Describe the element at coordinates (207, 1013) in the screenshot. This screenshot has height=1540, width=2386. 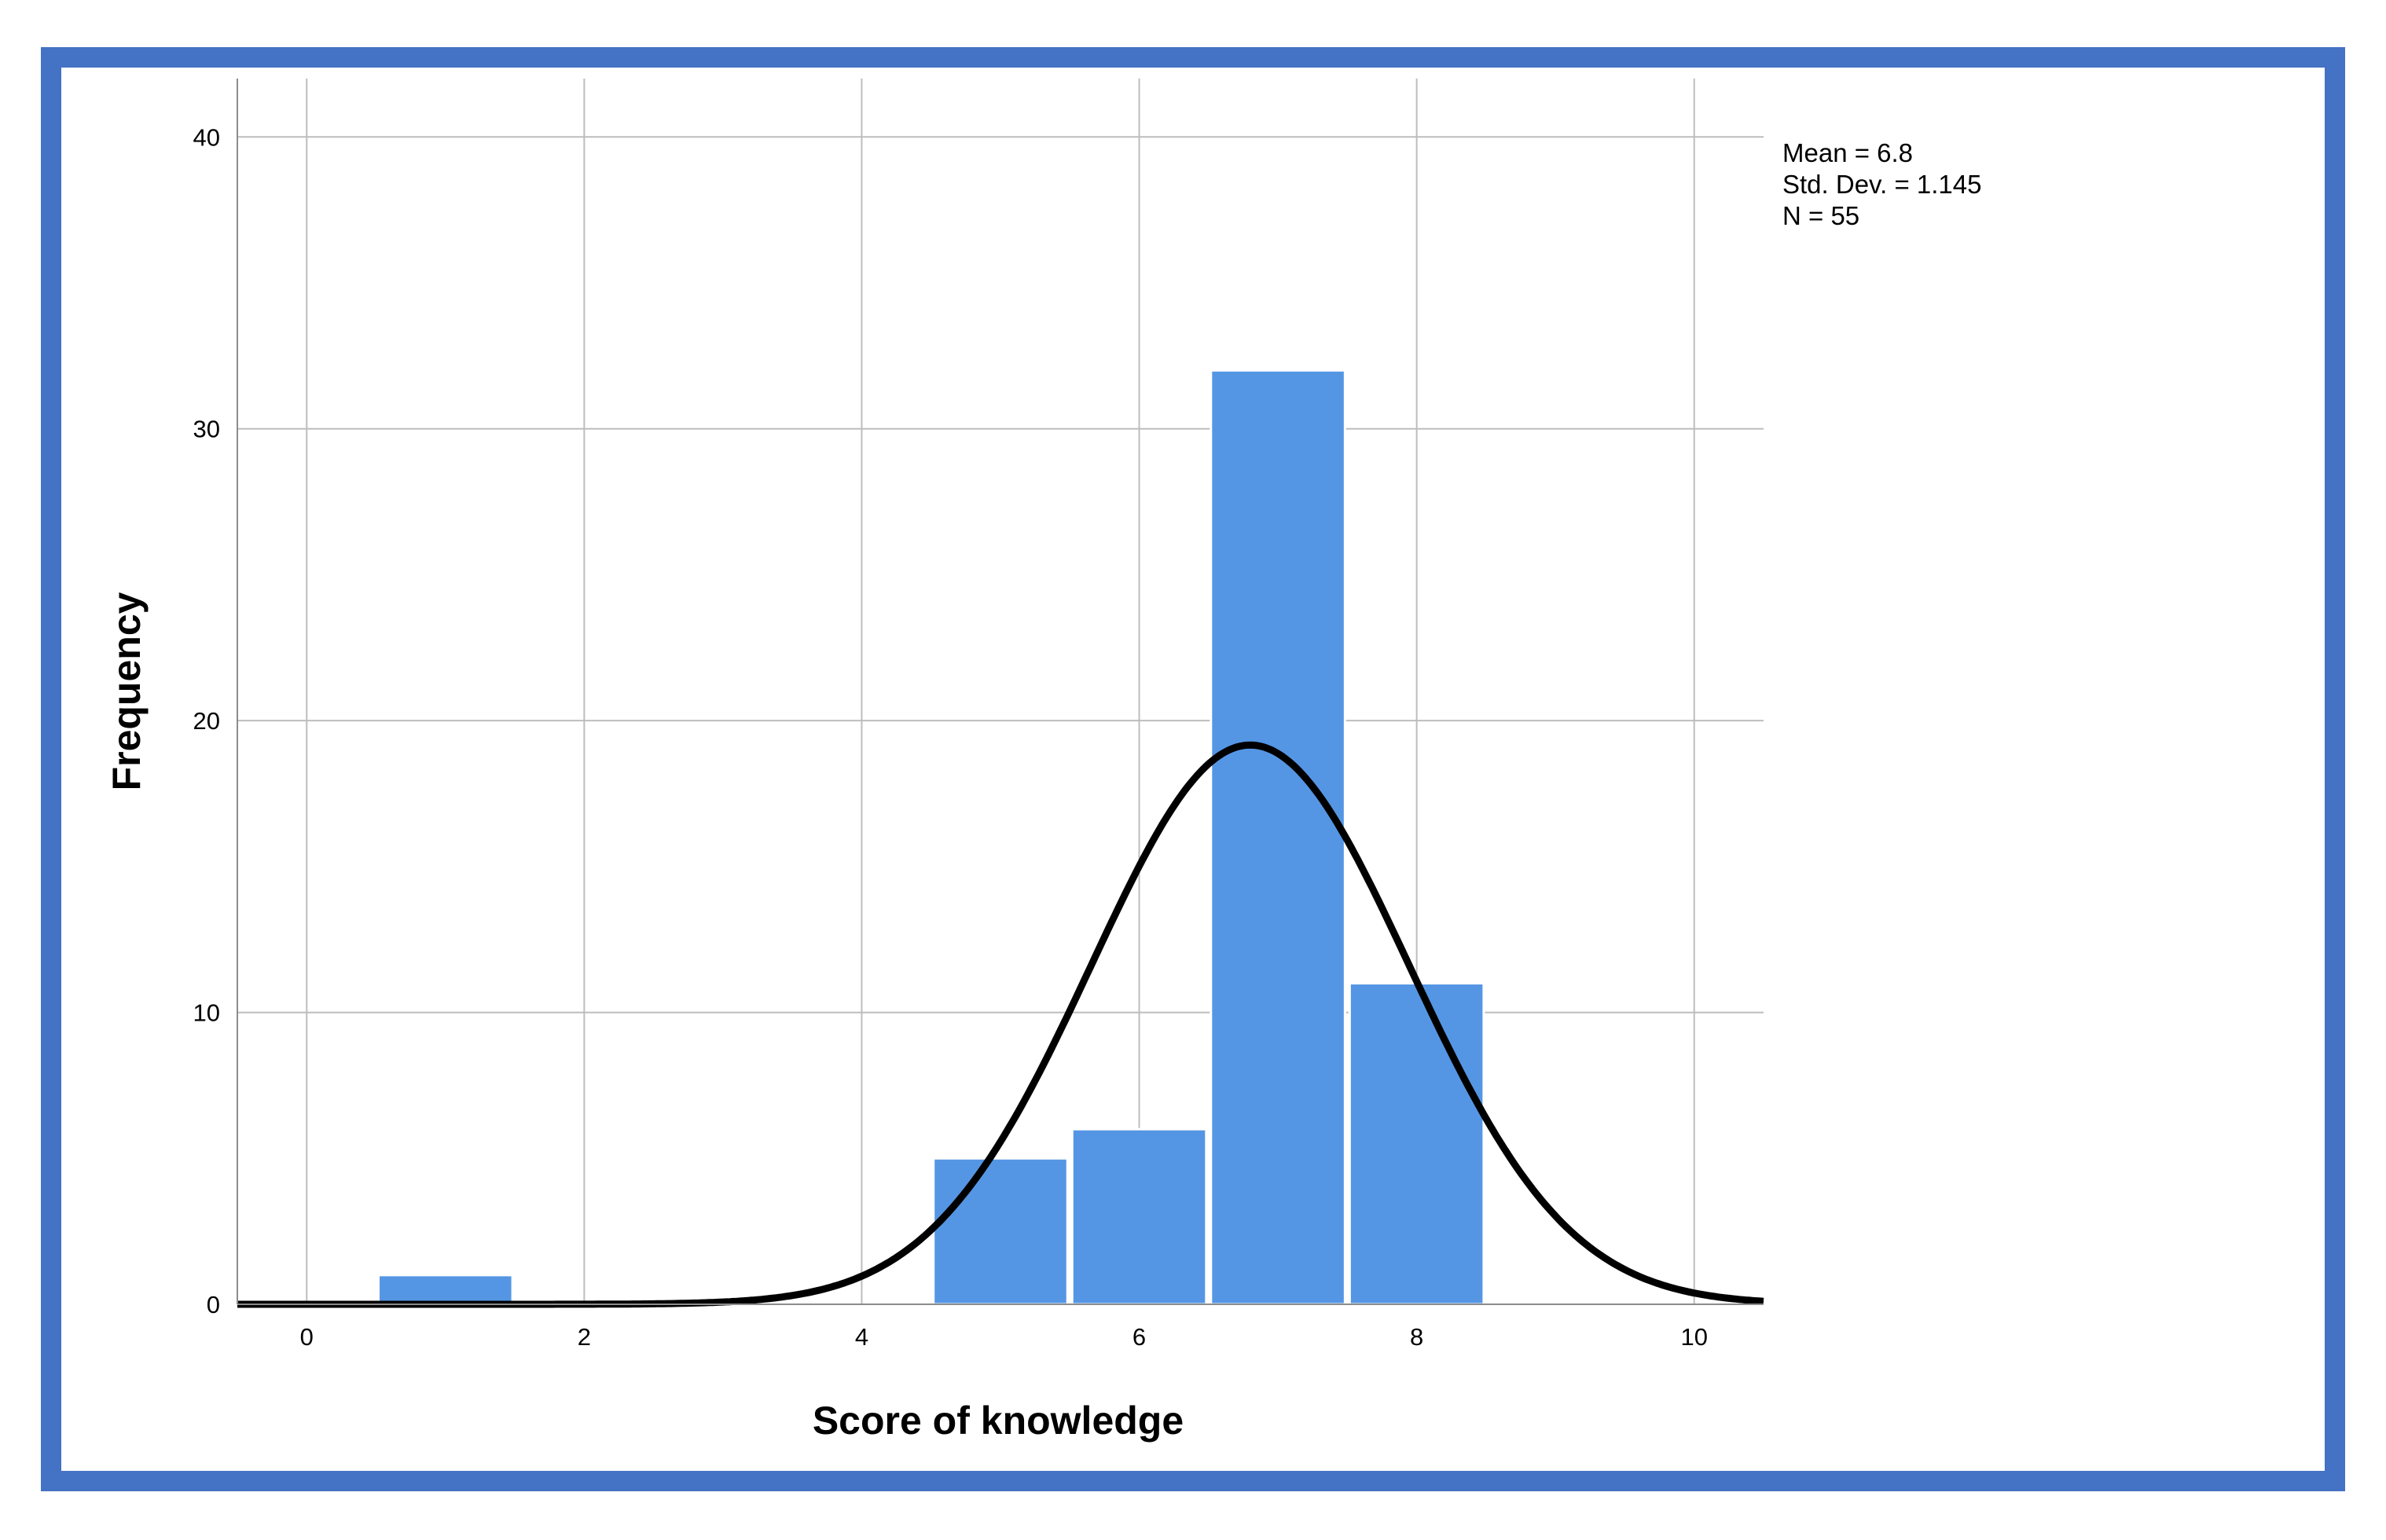
I see `y-tick-label: 10` at that location.